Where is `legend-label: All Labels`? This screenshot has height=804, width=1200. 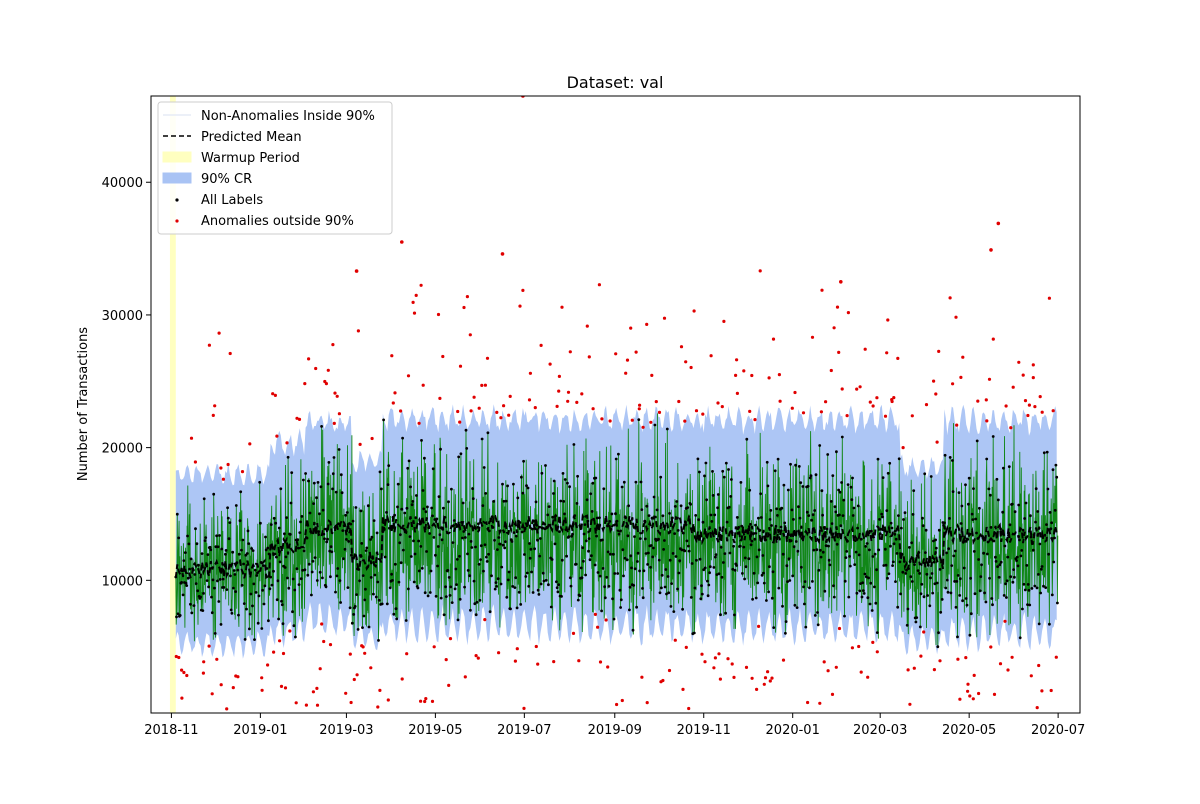
legend-label: All Labels is located at coordinates (232, 200).